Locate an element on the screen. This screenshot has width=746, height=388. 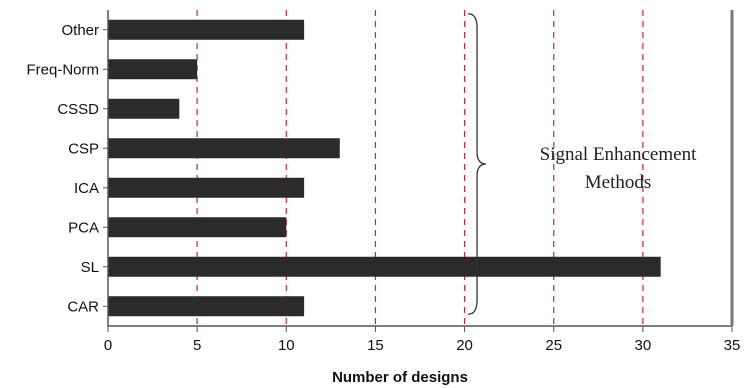
bar-ica is located at coordinates (206, 187).